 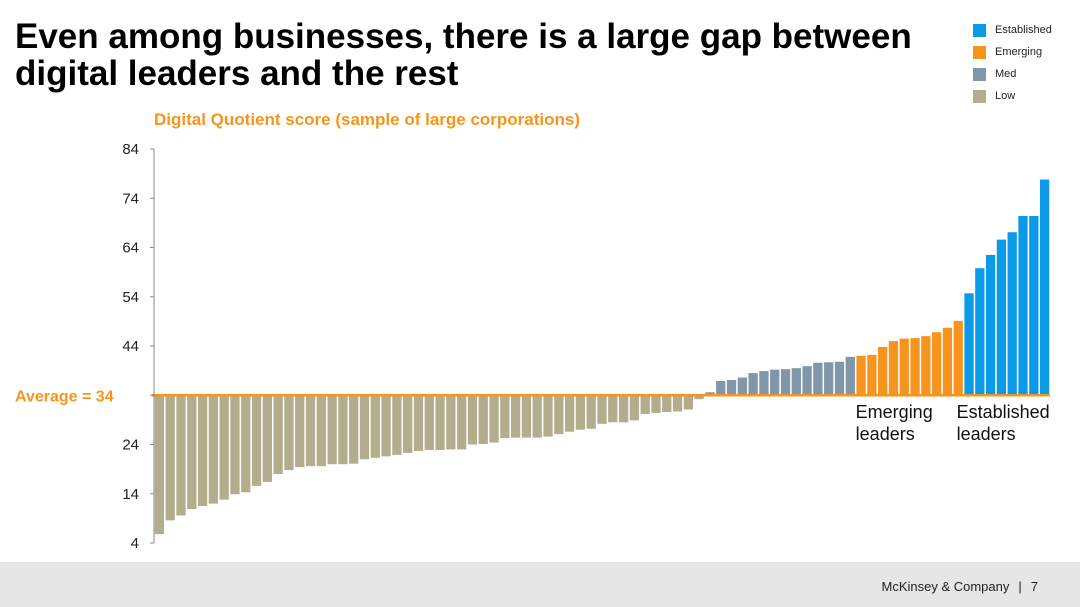 I want to click on legend-item-med: Med, so click(x=1012, y=74).